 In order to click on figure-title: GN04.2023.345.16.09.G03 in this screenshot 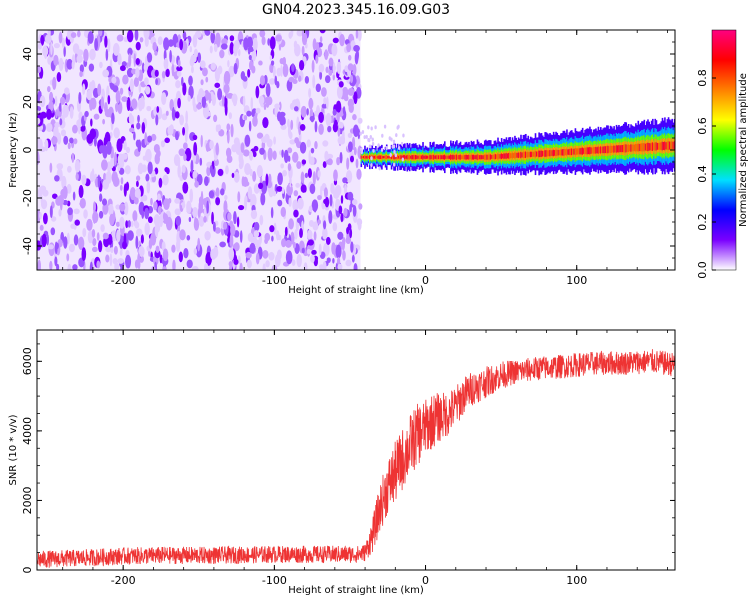, I will do `click(356, 10)`.